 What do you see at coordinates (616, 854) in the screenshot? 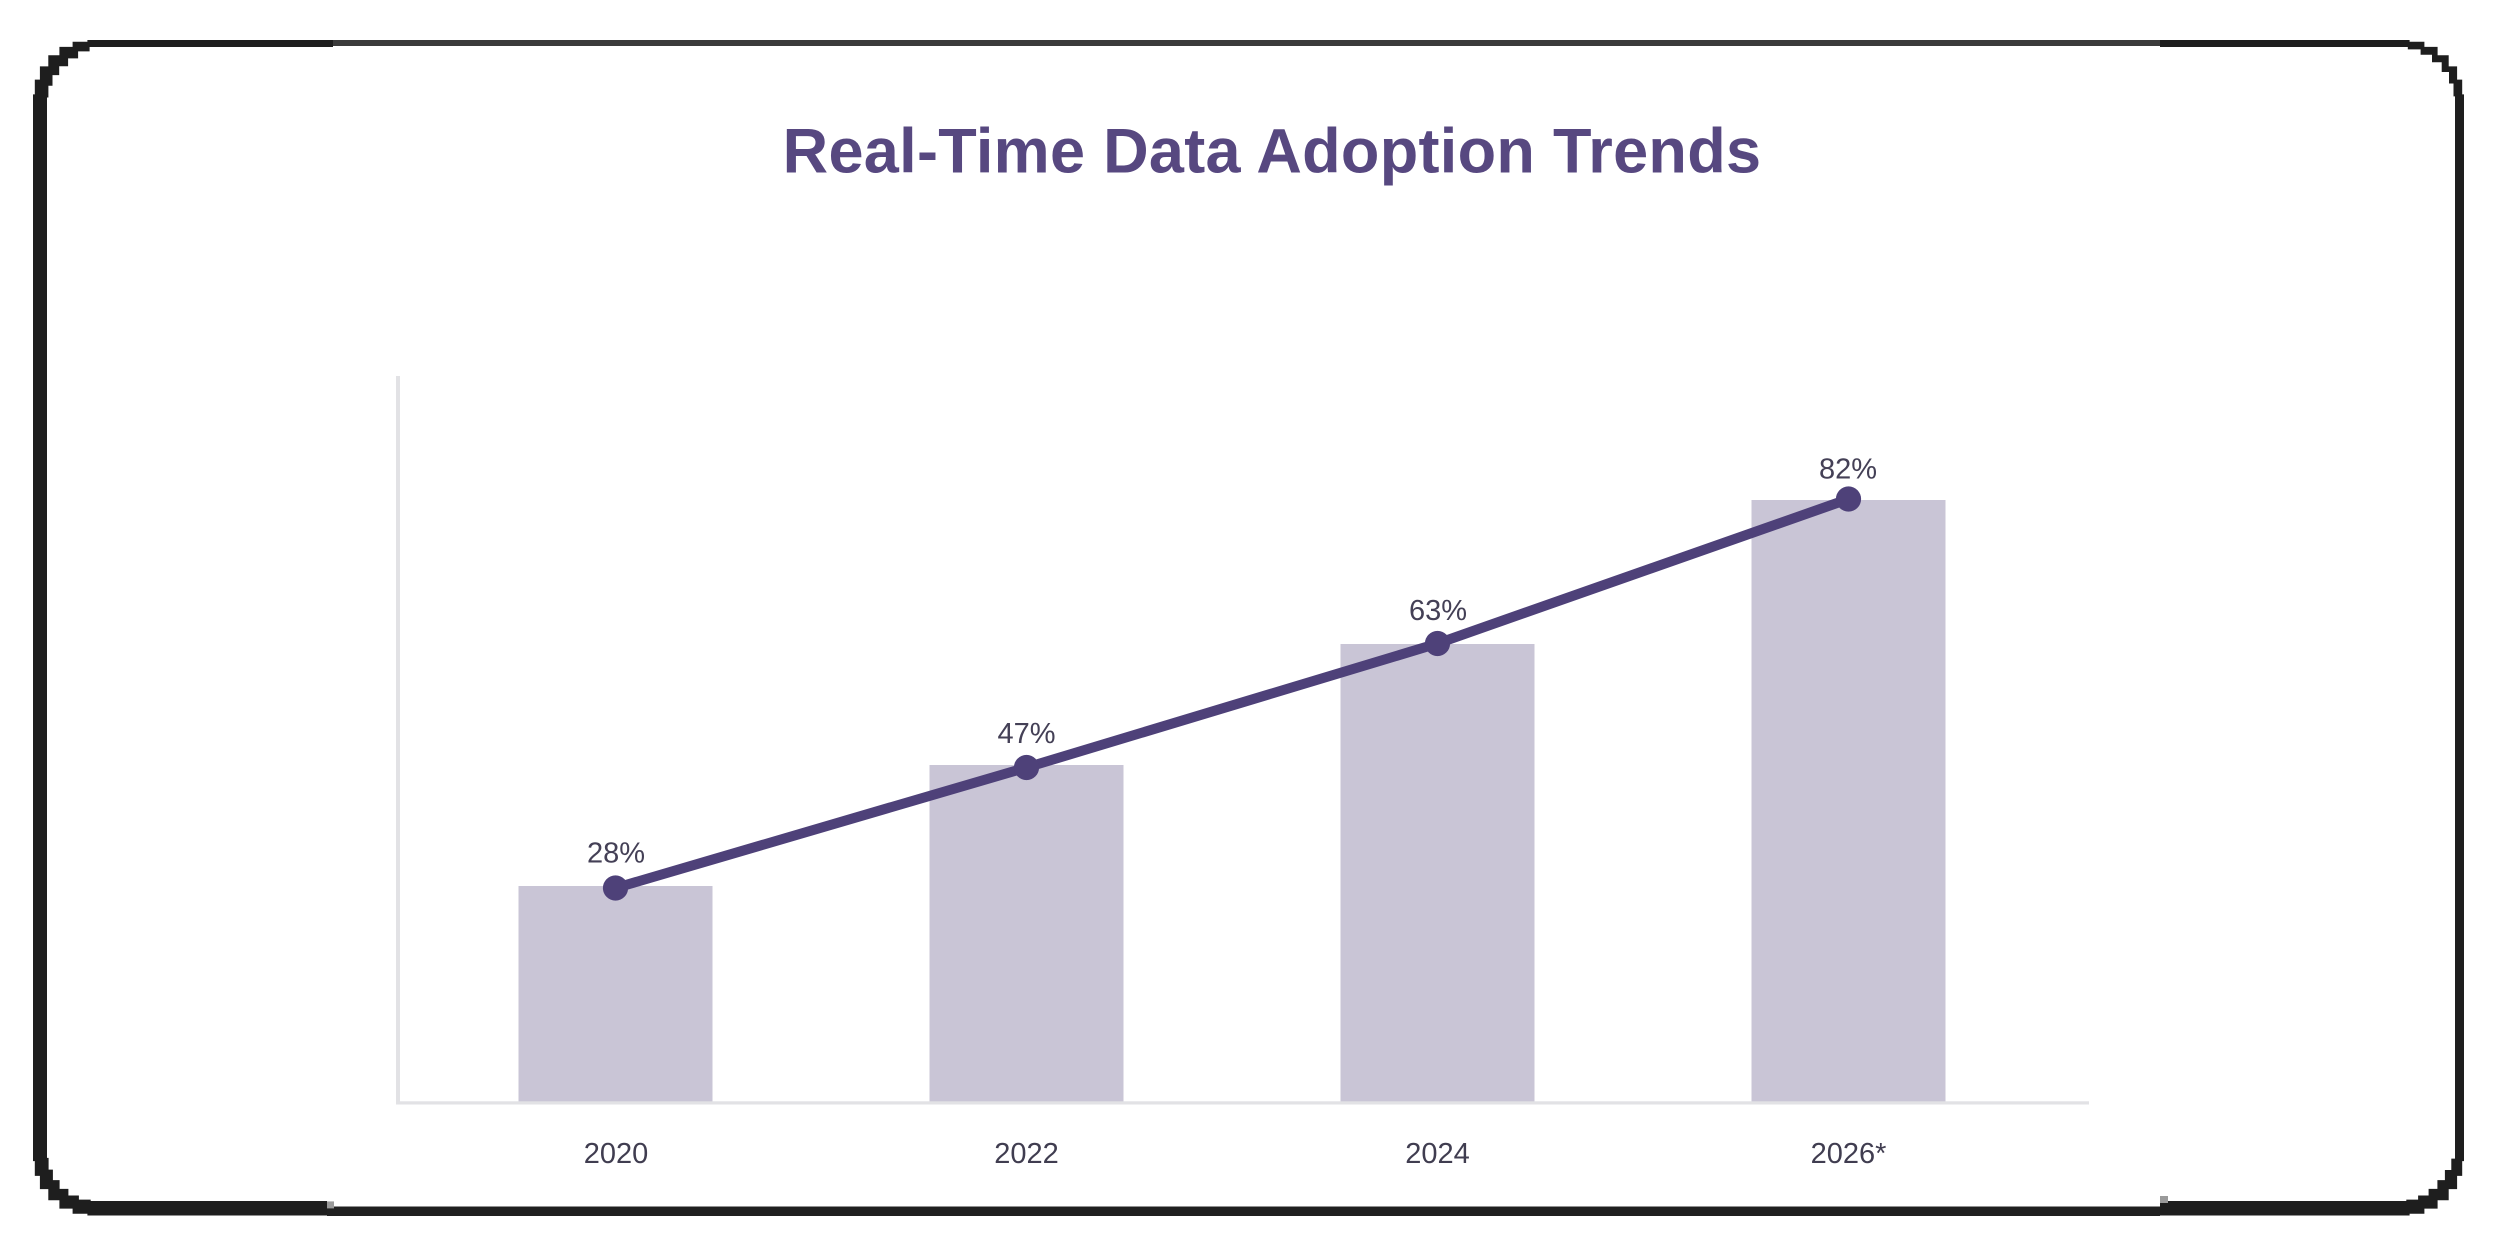
I see `svg-text: 28%` at bounding box center [616, 854].